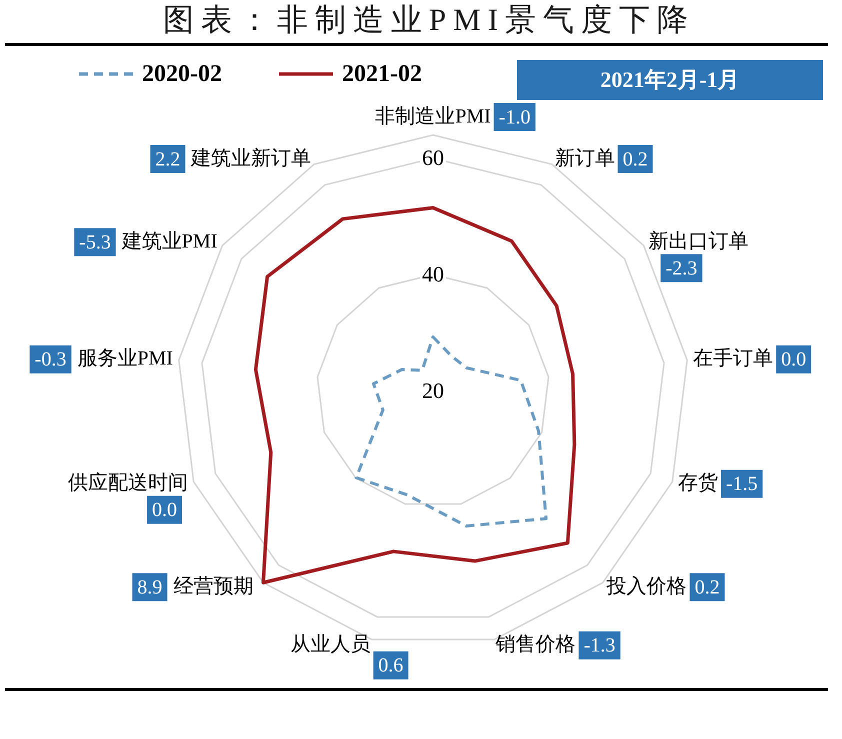  What do you see at coordinates (433, 390) in the screenshot?
I see `y-tick-label: 20` at bounding box center [433, 390].